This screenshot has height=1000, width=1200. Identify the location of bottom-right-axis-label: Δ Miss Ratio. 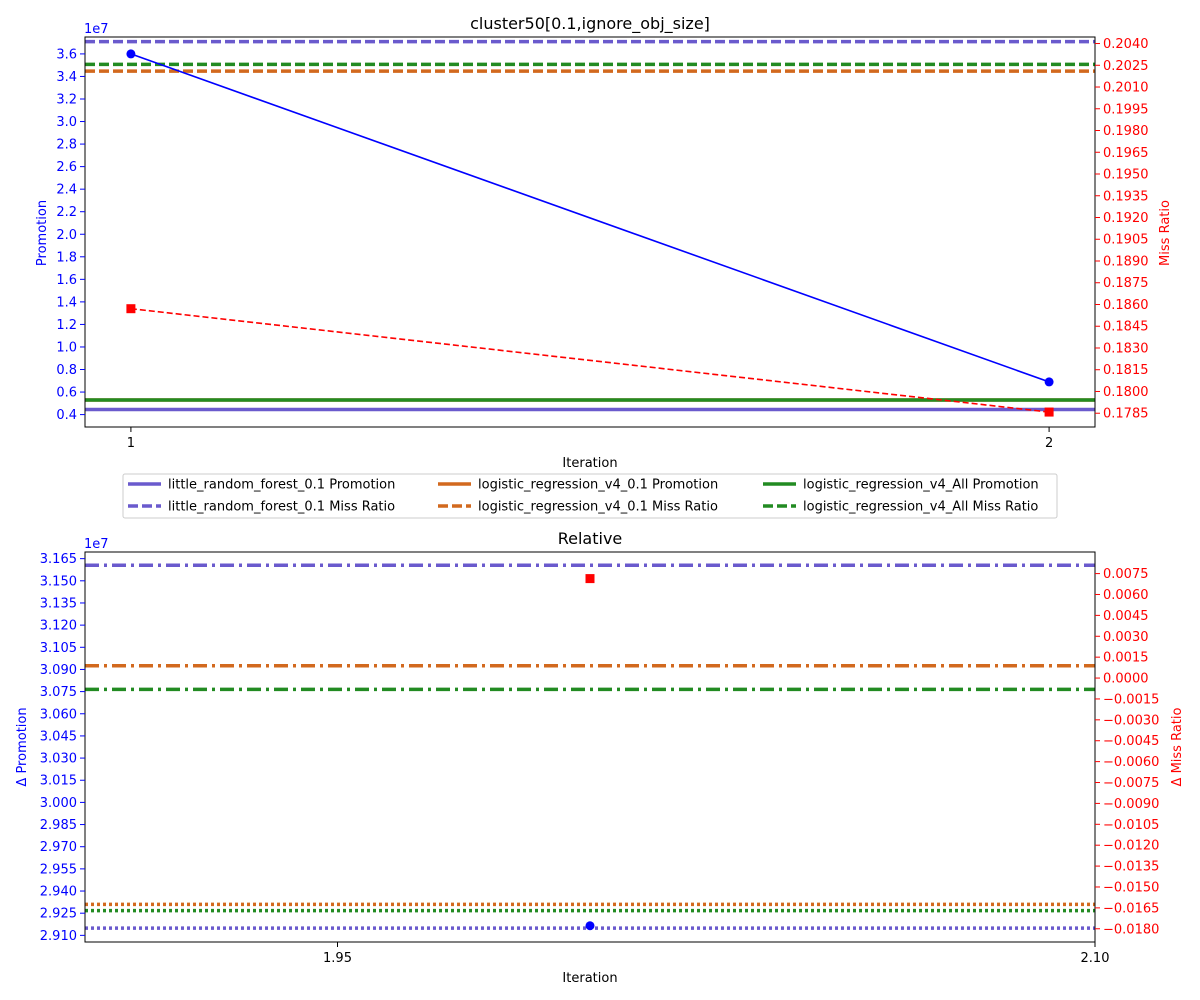
(1177, 747).